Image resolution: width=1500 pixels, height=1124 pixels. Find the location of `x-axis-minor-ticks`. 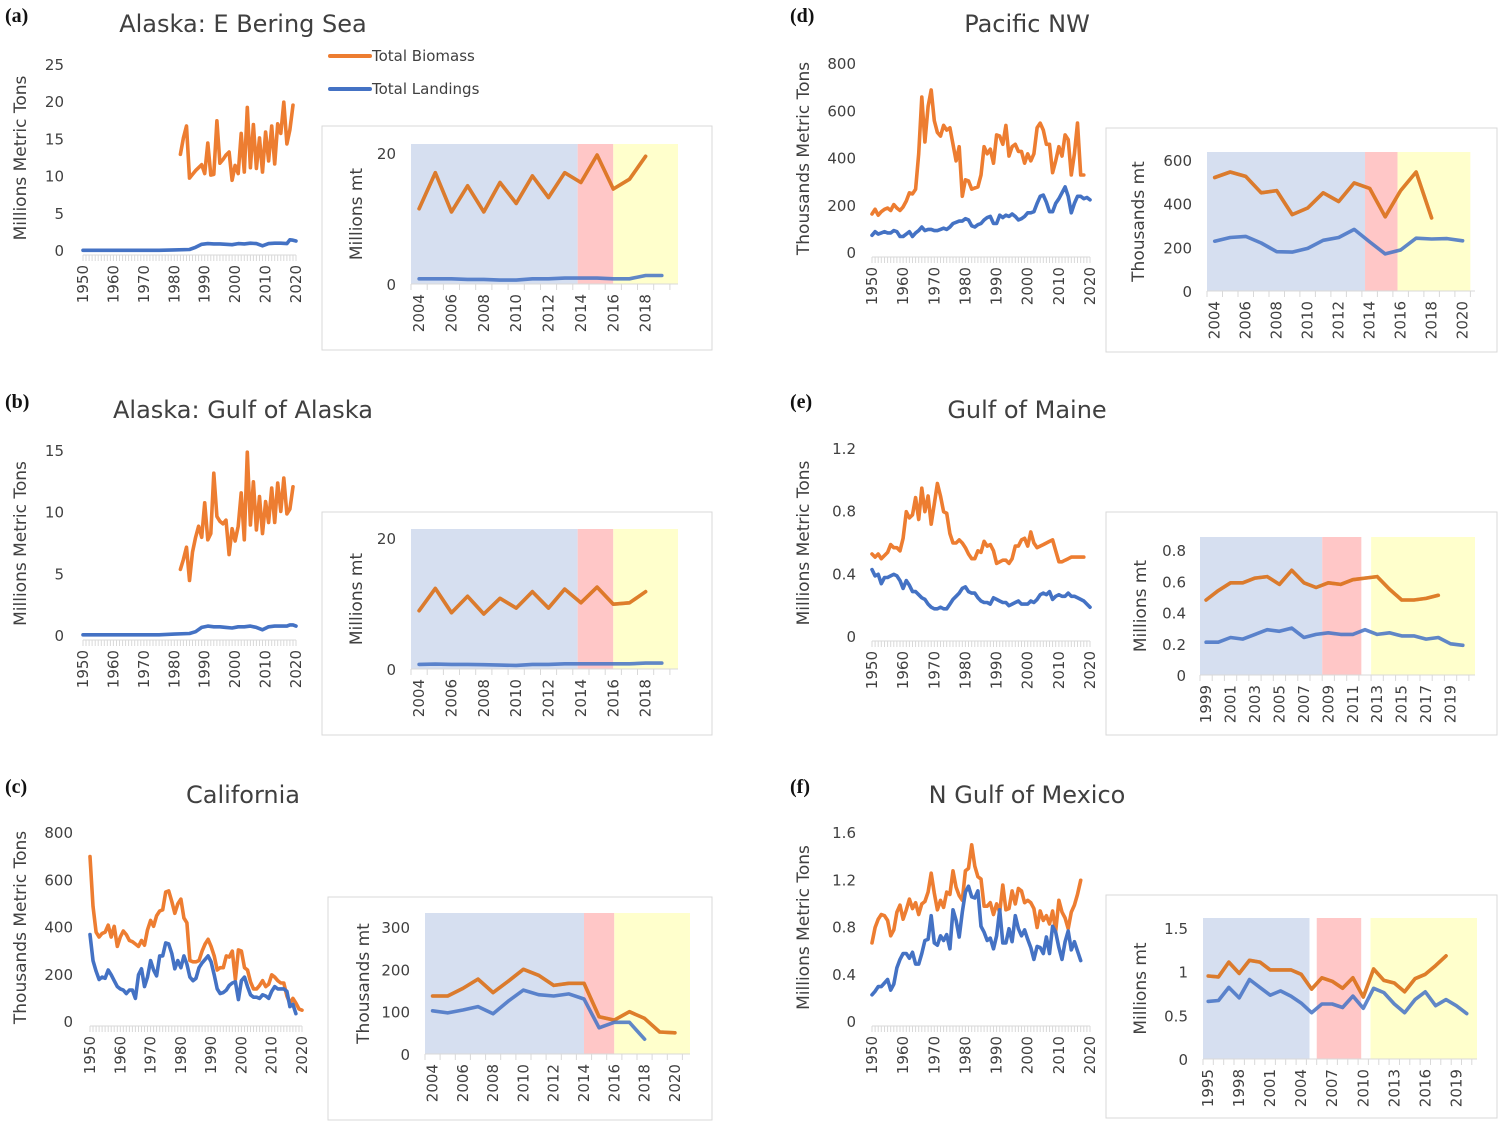

x-axis-minor-ticks is located at coordinates (981, 644).